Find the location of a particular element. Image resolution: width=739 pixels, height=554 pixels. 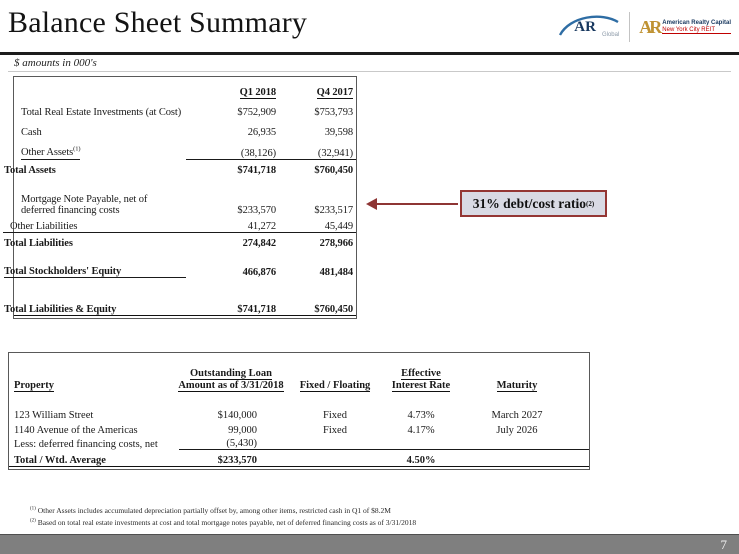

row-label: Total Liabilities & Equity is located at coordinates (60, 309).